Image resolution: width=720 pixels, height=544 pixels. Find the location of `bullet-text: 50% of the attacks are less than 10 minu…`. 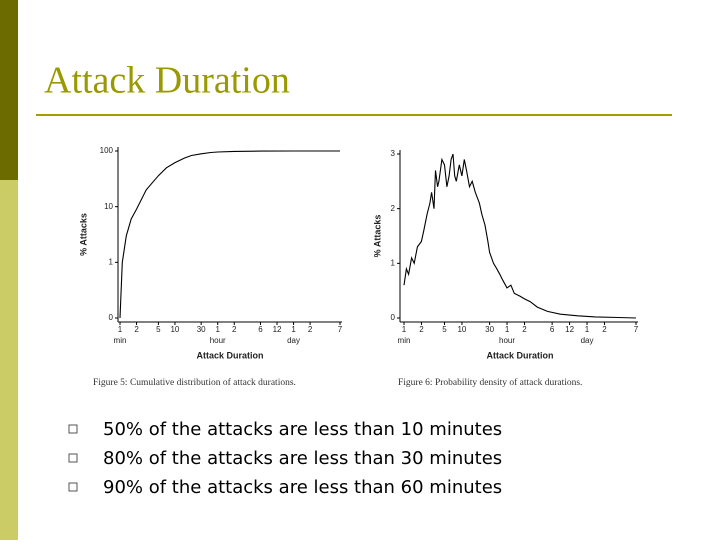

bullet-text: 50% of the attacks are less than 10 minu… is located at coordinates (302, 429).